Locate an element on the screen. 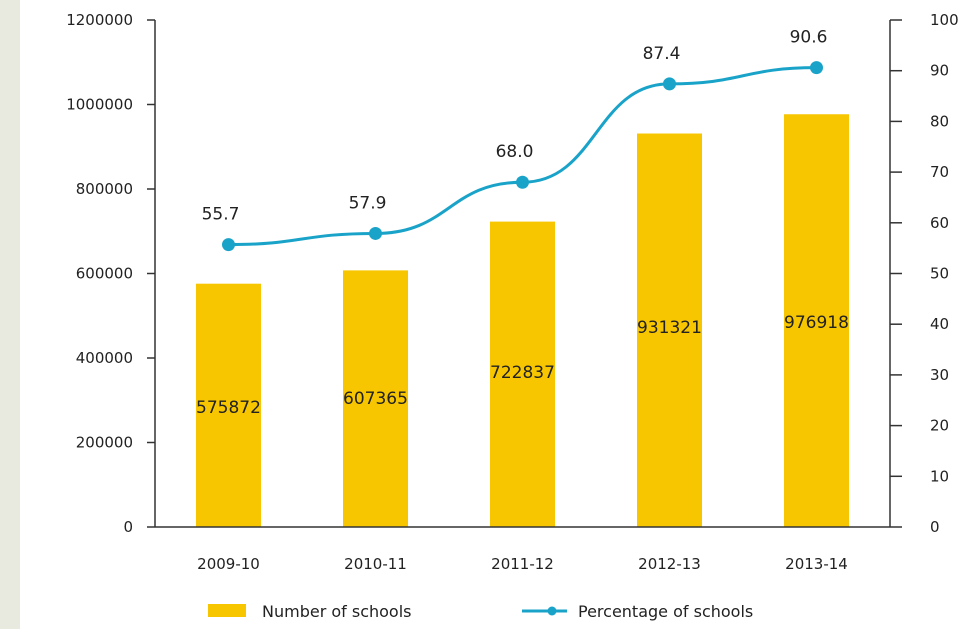 This screenshot has width=963, height=629. bar-value-label: 607365 is located at coordinates (375, 399).